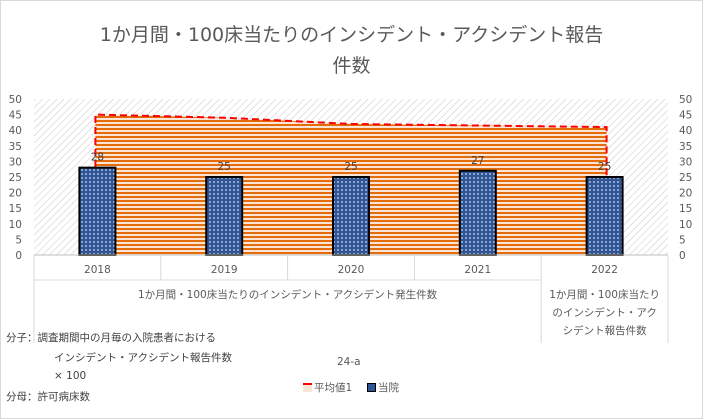  What do you see at coordinates (307, 387) in the screenshot?
I see `legend-average-swatch` at bounding box center [307, 387].